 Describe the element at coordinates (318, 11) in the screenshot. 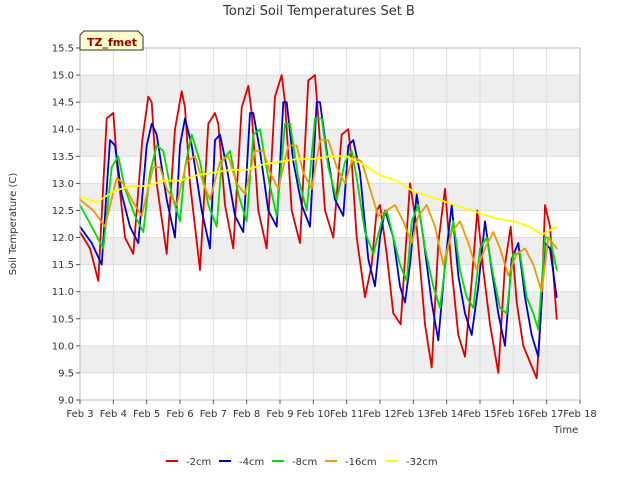

I see `chart-title: Tonzi Soil Temperatures Set B` at that location.